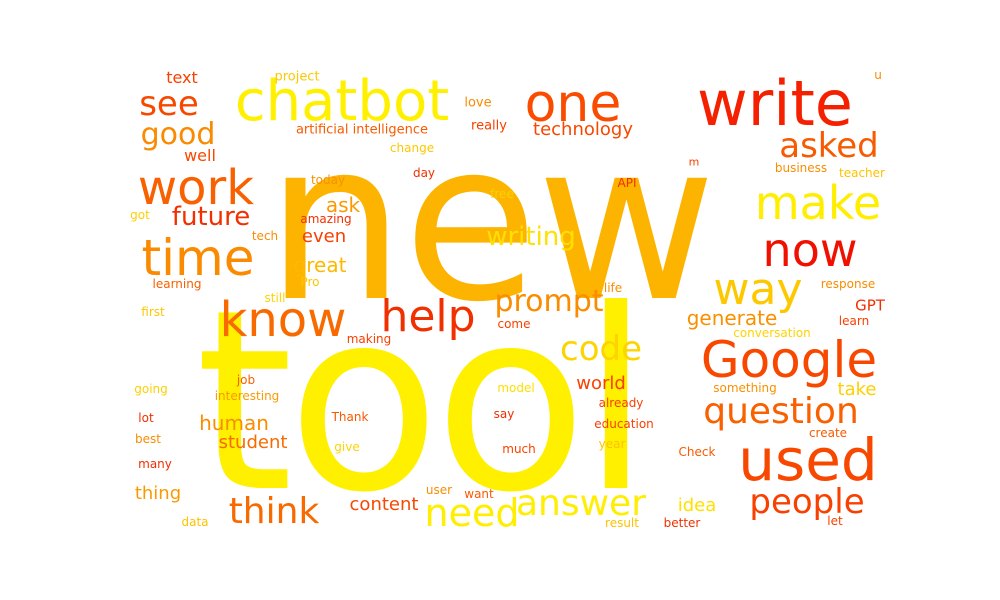 The height and width of the screenshot is (600, 1000). I want to click on word-give: give, so click(347, 447).